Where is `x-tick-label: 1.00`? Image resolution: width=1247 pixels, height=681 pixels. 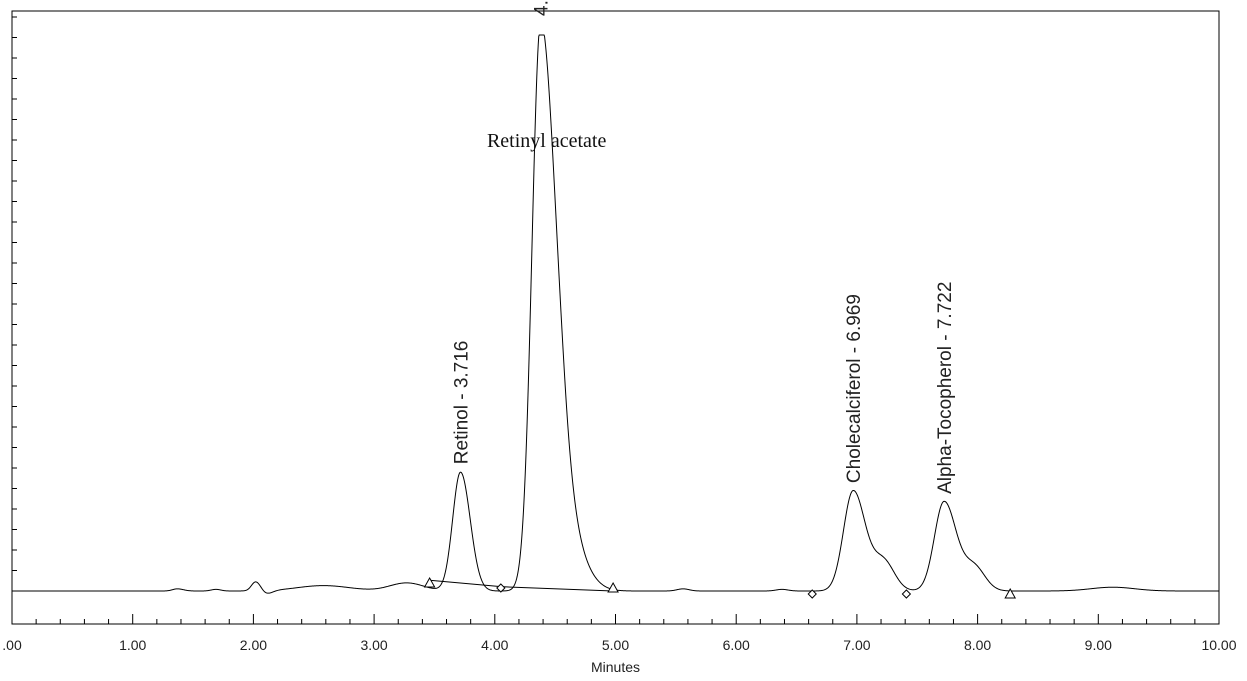
x-tick-label: 1.00 is located at coordinates (132, 645).